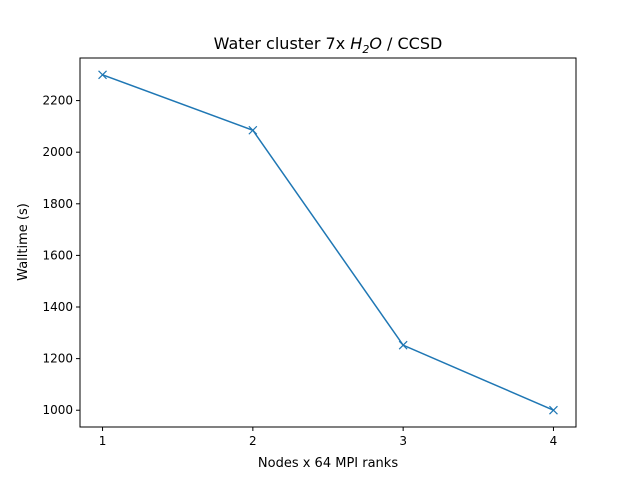  I want to click on y-tick-label: 2000, so click(57, 152).